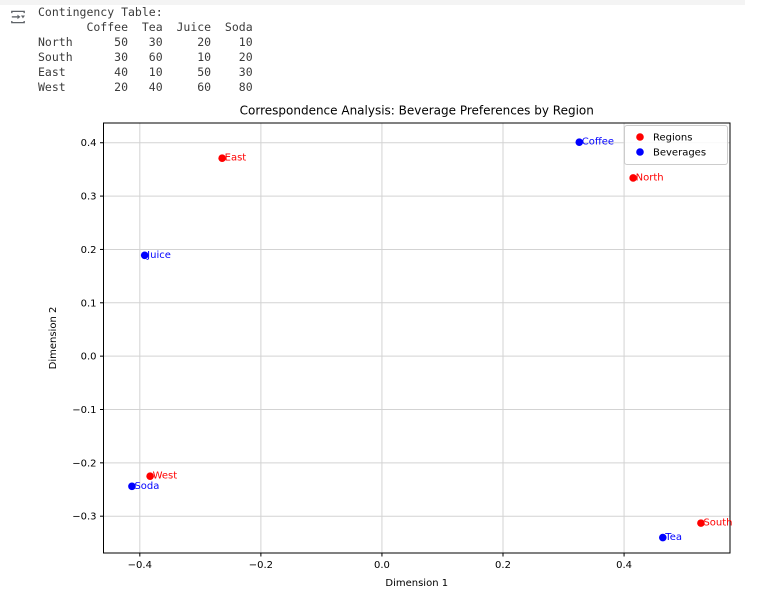 The image size is (768, 604). Describe the element at coordinates (158, 255) in the screenshot. I see `point-label-juice: Juice` at that location.